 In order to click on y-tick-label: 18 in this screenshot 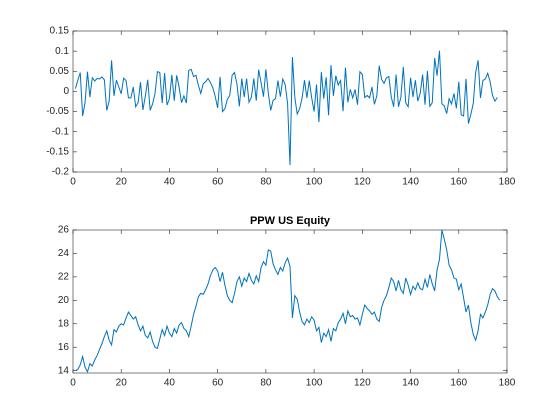, I will do `click(64, 323)`.